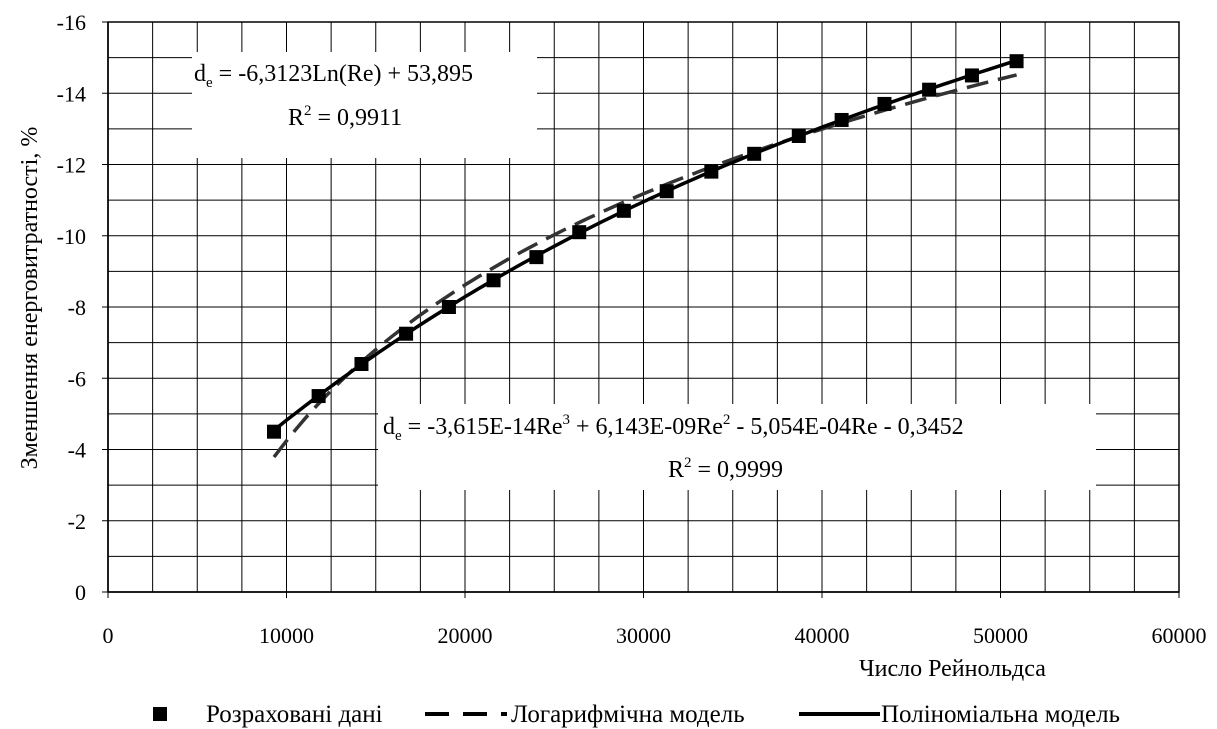 Image resolution: width=1217 pixels, height=729 pixels. Describe the element at coordinates (71, 93) in the screenshot. I see `y-tick-label: -14` at that location.